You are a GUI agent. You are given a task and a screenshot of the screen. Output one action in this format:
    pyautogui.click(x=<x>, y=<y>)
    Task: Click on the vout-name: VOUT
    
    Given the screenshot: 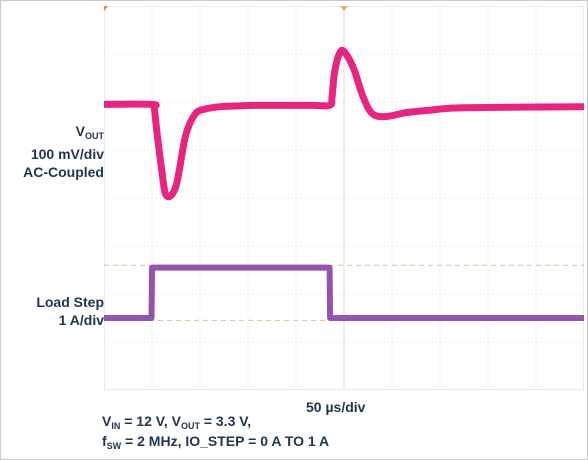 What is the action you would take?
    pyautogui.click(x=89, y=132)
    